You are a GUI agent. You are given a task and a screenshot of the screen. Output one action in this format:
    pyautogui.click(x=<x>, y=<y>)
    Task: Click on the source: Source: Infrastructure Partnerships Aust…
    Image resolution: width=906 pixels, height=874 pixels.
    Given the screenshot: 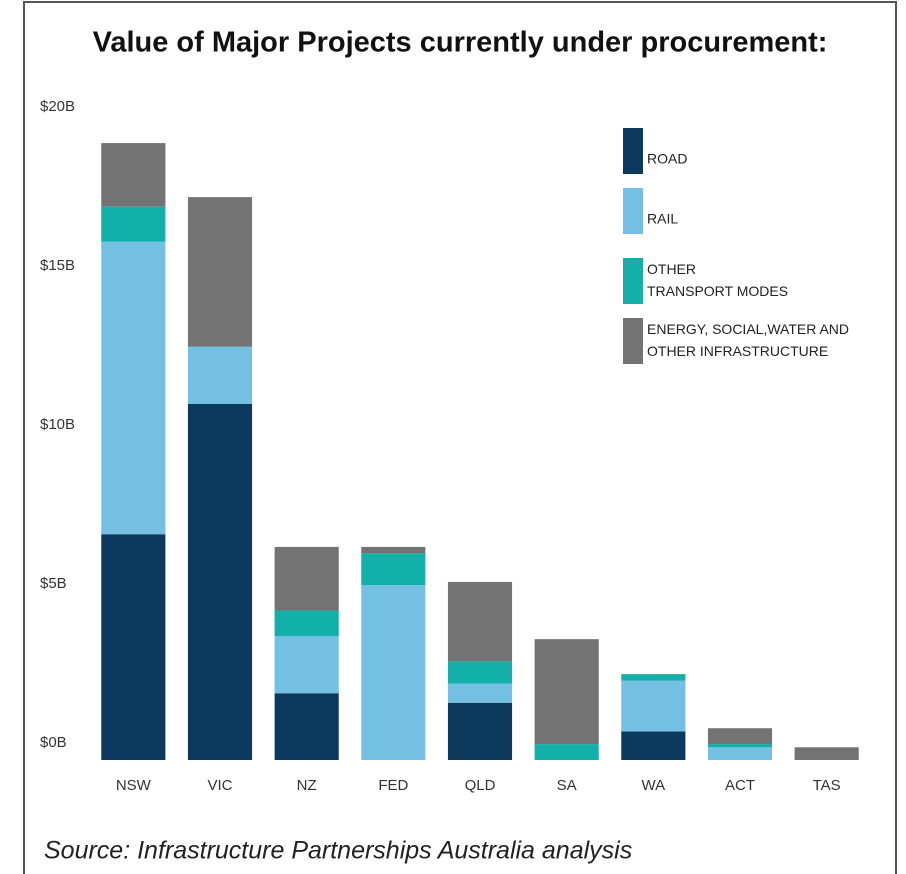 What is the action you would take?
    pyautogui.click(x=338, y=851)
    